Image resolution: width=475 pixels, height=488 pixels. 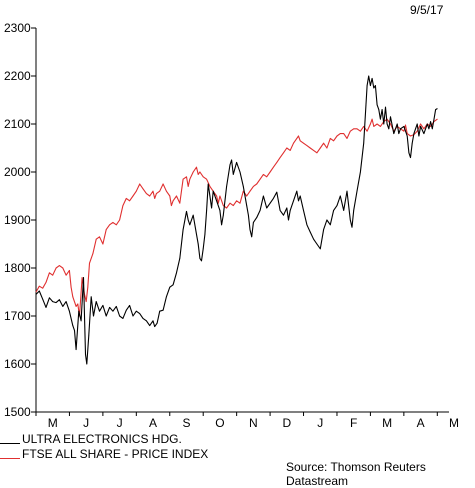 What do you see at coordinates (17, 76) in the screenshot?
I see `y-tick-label: 2200` at bounding box center [17, 76].